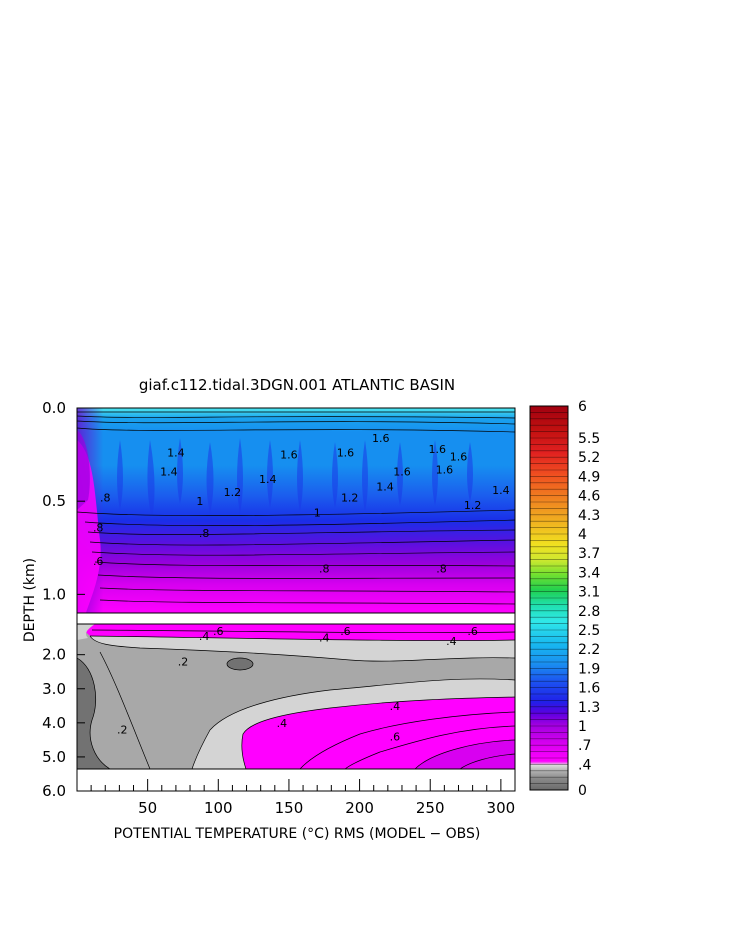  What do you see at coordinates (54, 791) in the screenshot?
I see `y-tick-label: 6.0` at bounding box center [54, 791].